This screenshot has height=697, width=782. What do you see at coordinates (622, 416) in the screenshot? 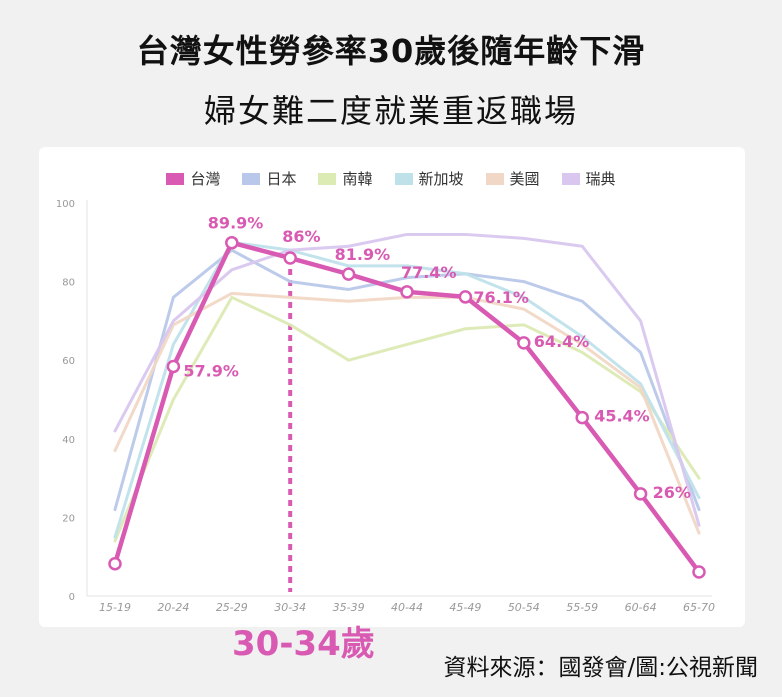
I see `data-label: 45.4%` at bounding box center [622, 416].